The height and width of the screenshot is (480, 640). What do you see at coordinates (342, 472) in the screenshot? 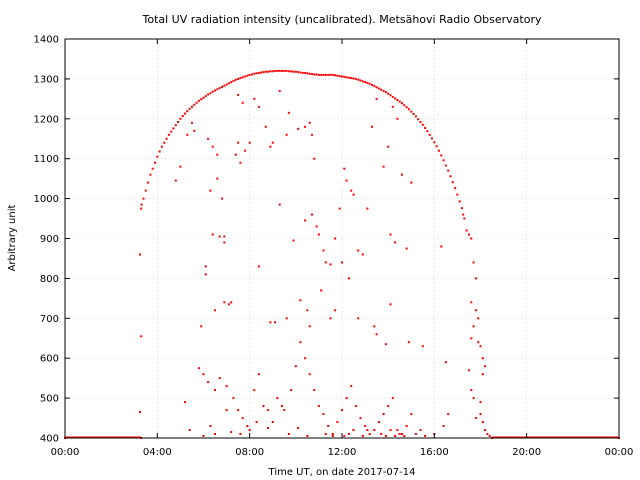
I see `x-axis-label: Time UT, on date 2017-07-14` at bounding box center [342, 472].